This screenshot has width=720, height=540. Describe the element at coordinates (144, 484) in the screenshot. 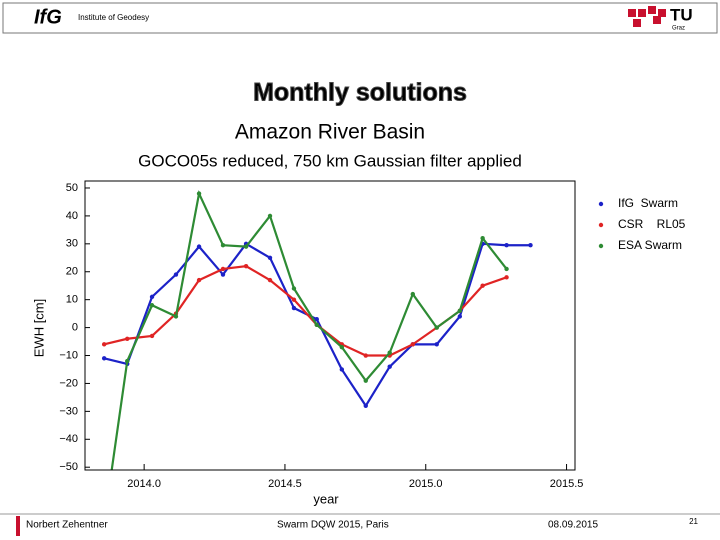

I see `x-tick-label: 2014.0` at that location.